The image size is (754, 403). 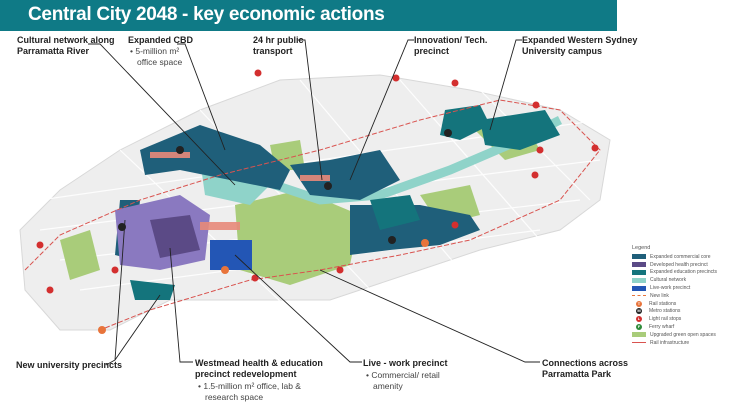 What do you see at coordinates (53, 51) in the screenshot?
I see `callout-title: Parramatta River` at bounding box center [53, 51].